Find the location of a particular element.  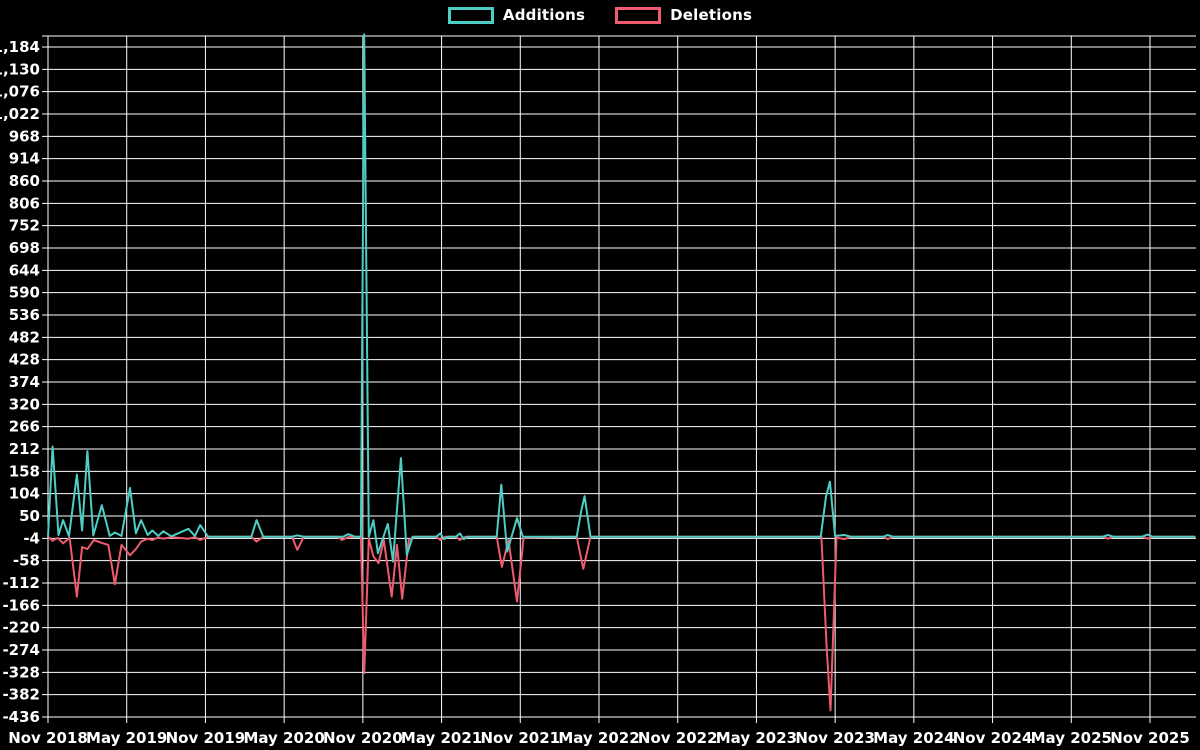

svg-text: May 2022 is located at coordinates (598, 738).